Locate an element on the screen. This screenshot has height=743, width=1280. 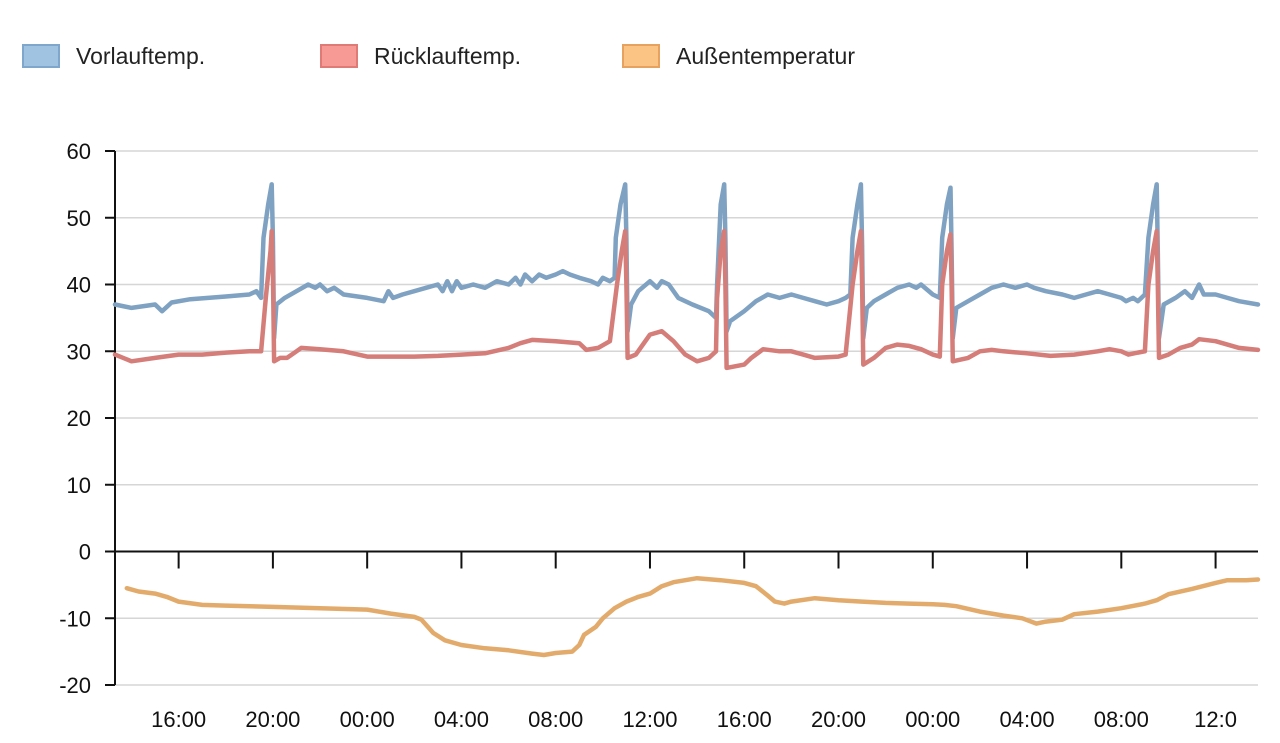
y-tick-label: 40 is located at coordinates (79, 285).